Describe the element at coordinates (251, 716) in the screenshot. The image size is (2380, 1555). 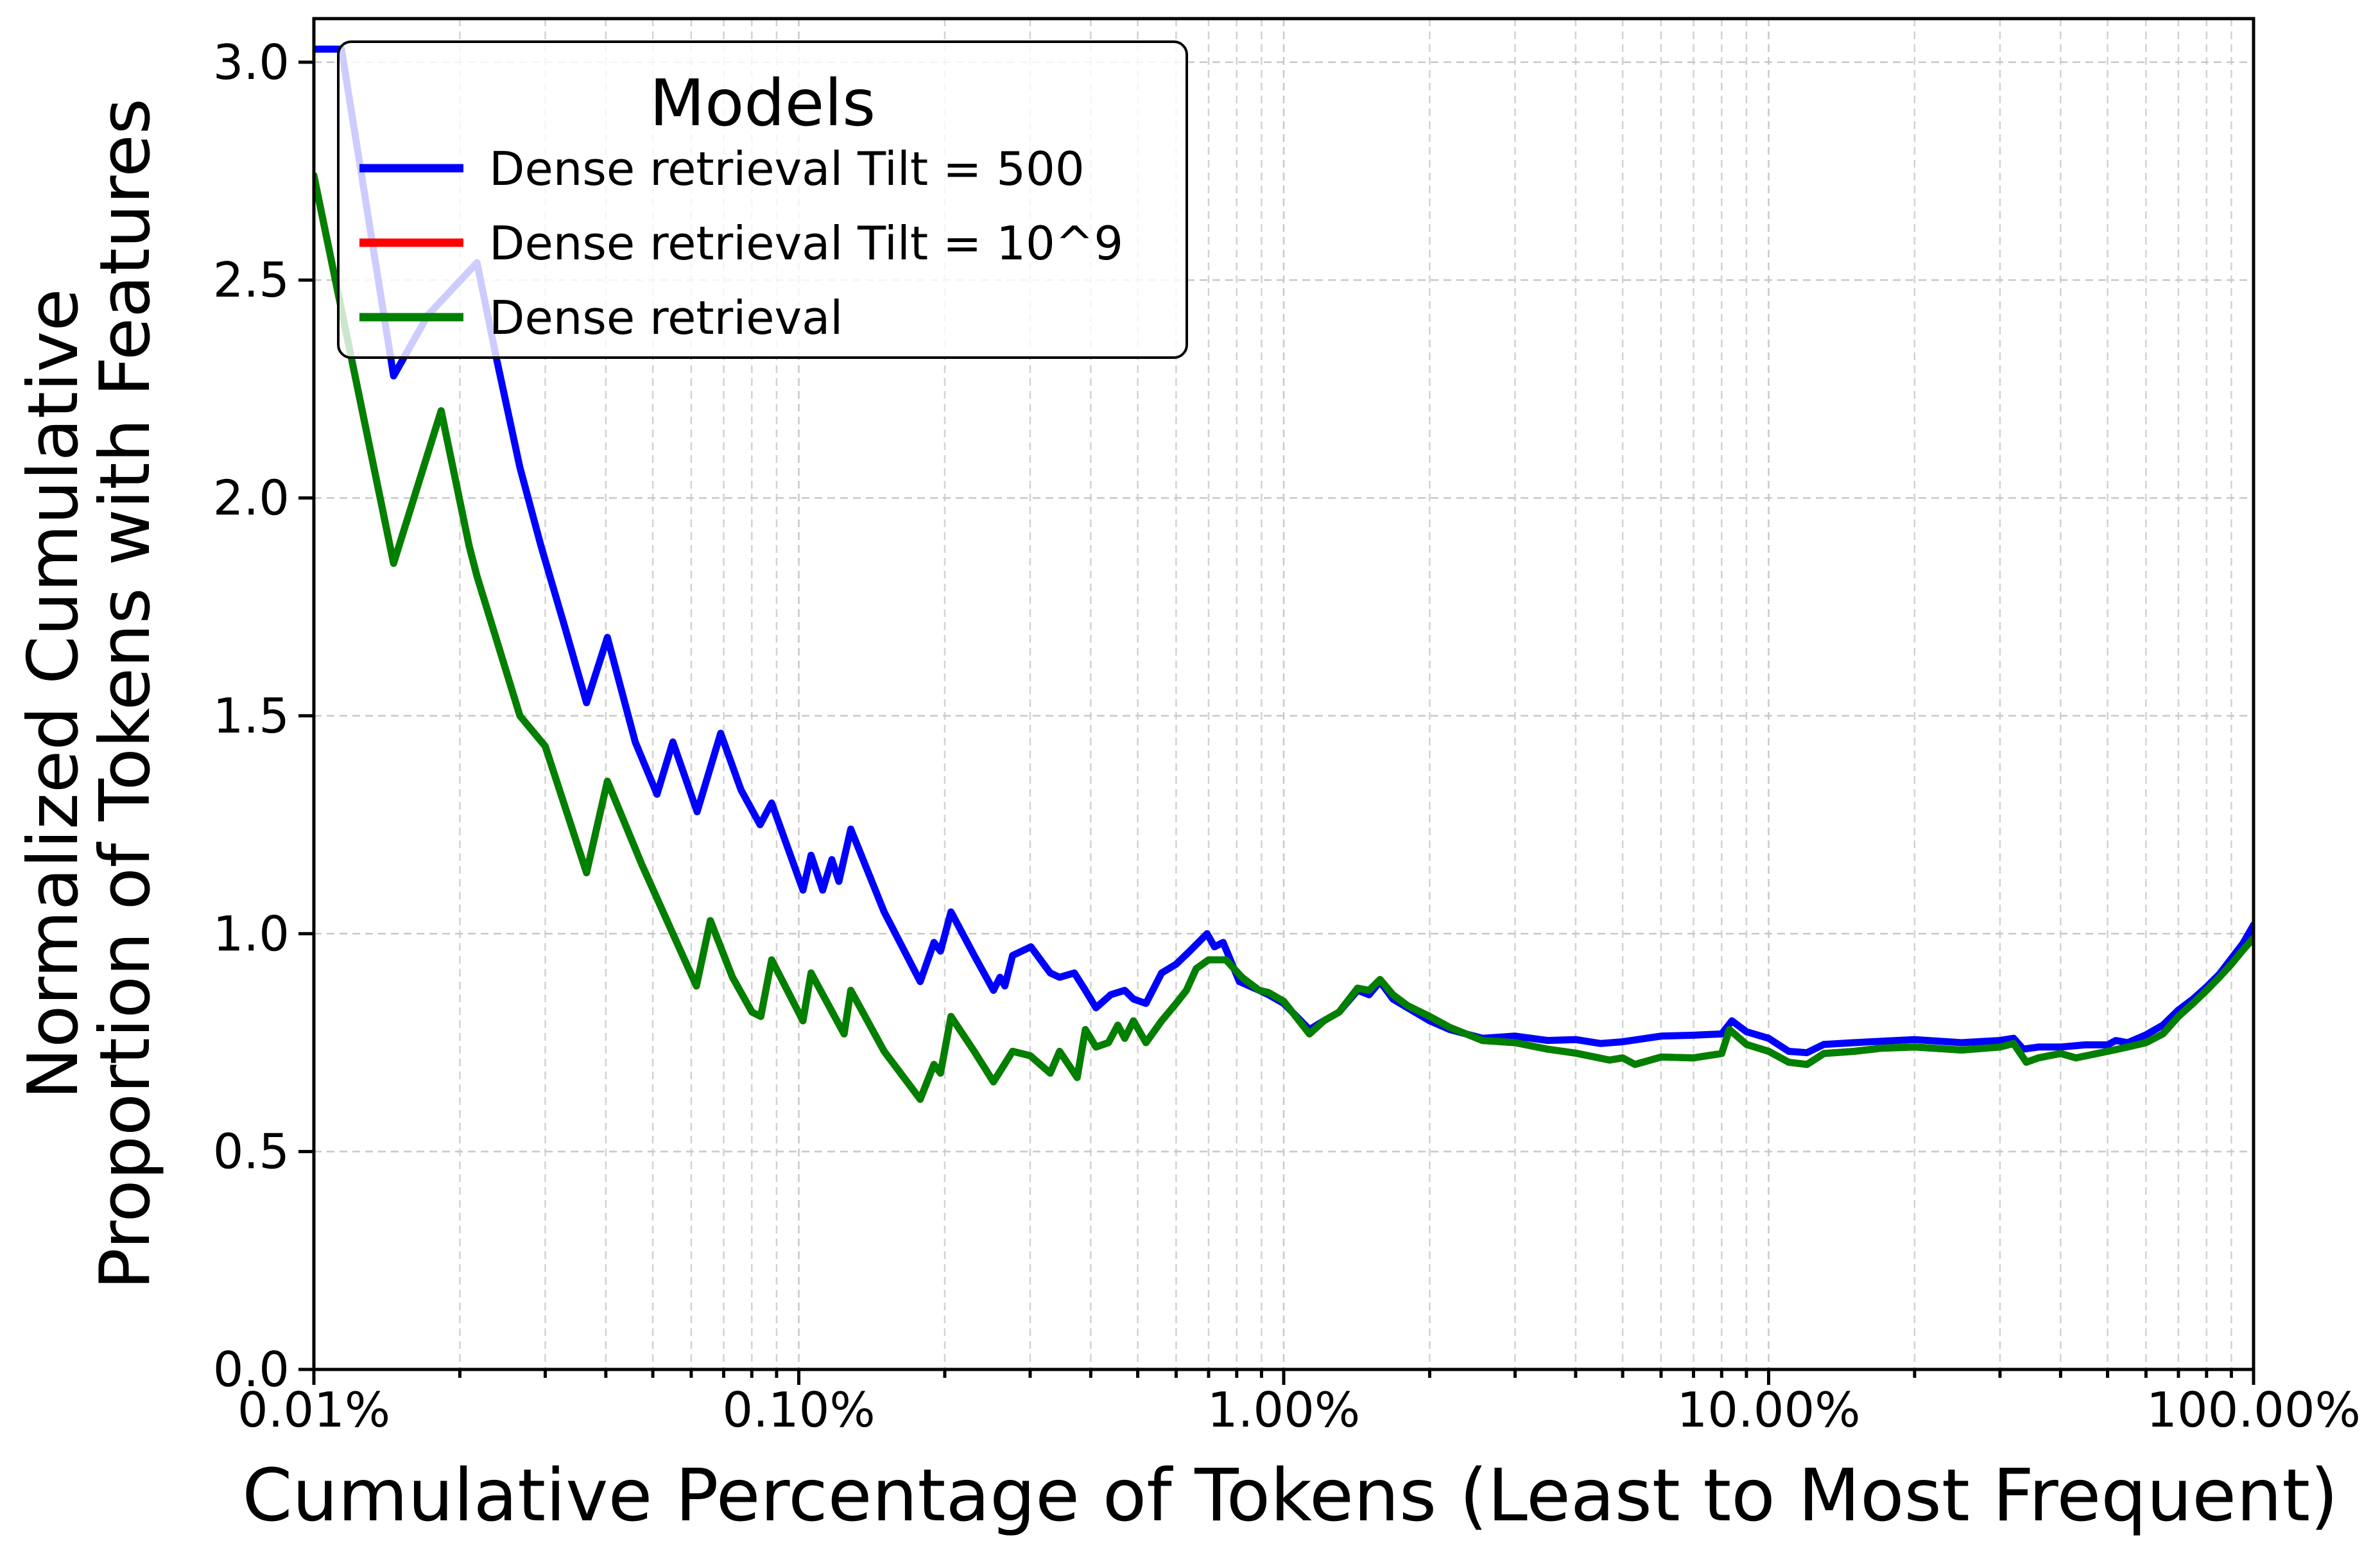
I see `y-tick-label: 1.5` at that location.